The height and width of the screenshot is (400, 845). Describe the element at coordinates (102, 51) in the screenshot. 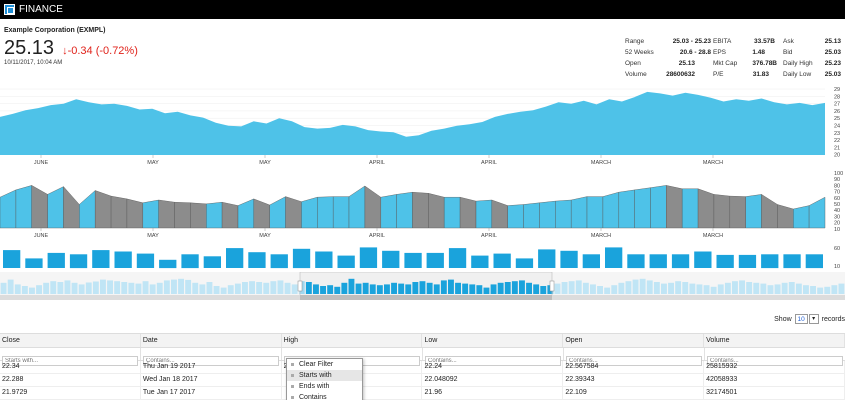

I see `price-change-value: -0.34 (-0.72%)` at that location.